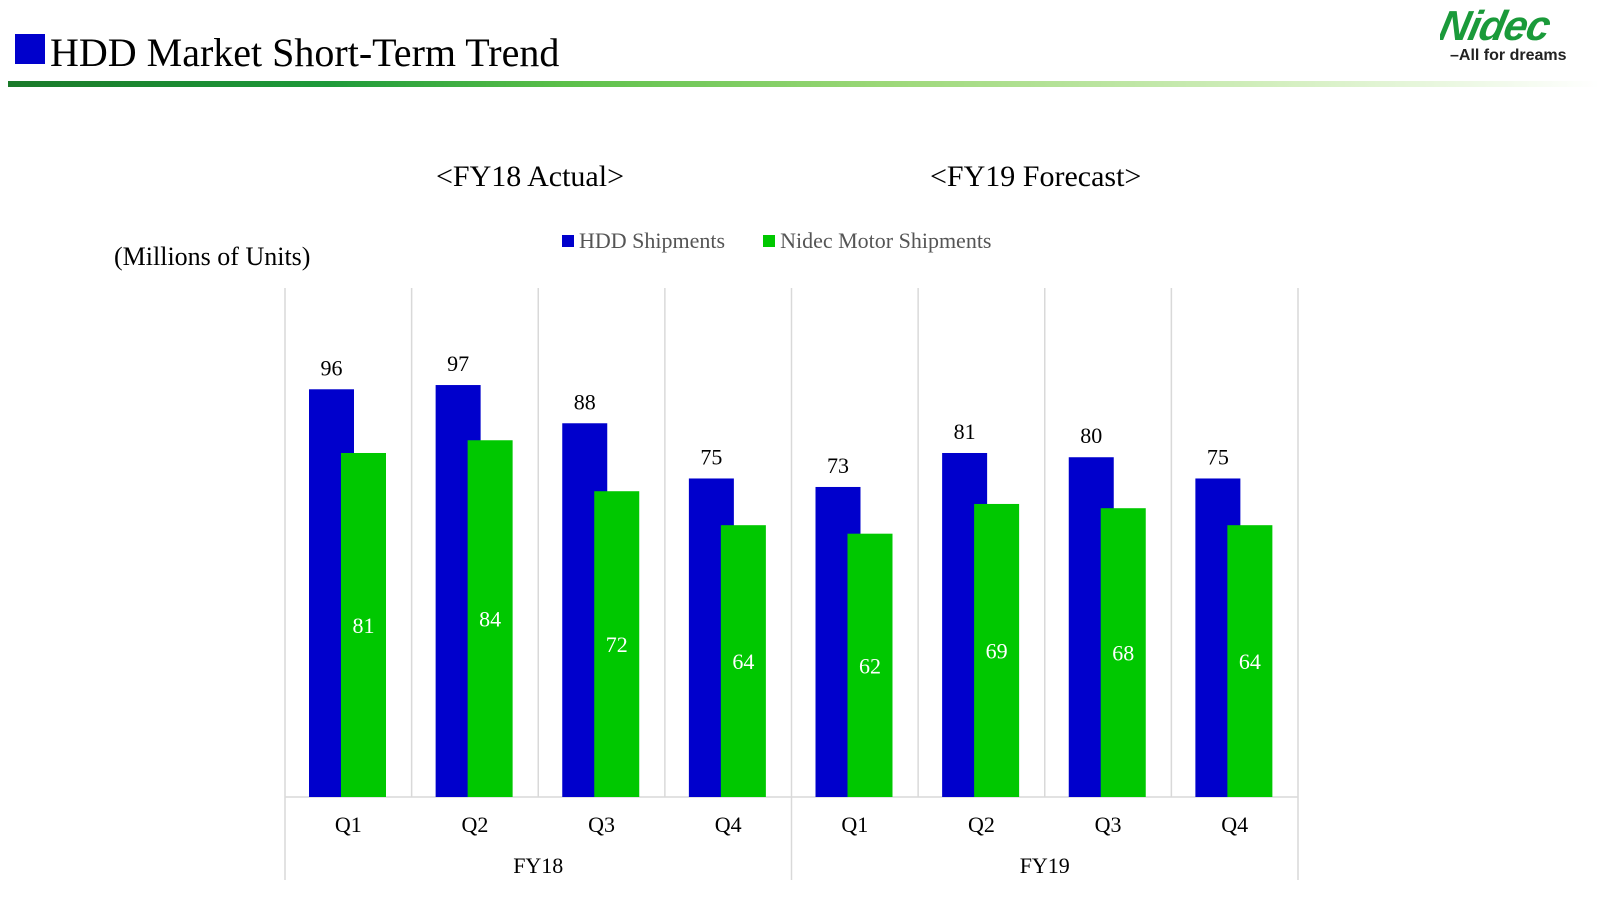 The image size is (1600, 900). What do you see at coordinates (1045, 865) in the screenshot?
I see `x-group-label: FY19` at bounding box center [1045, 865].